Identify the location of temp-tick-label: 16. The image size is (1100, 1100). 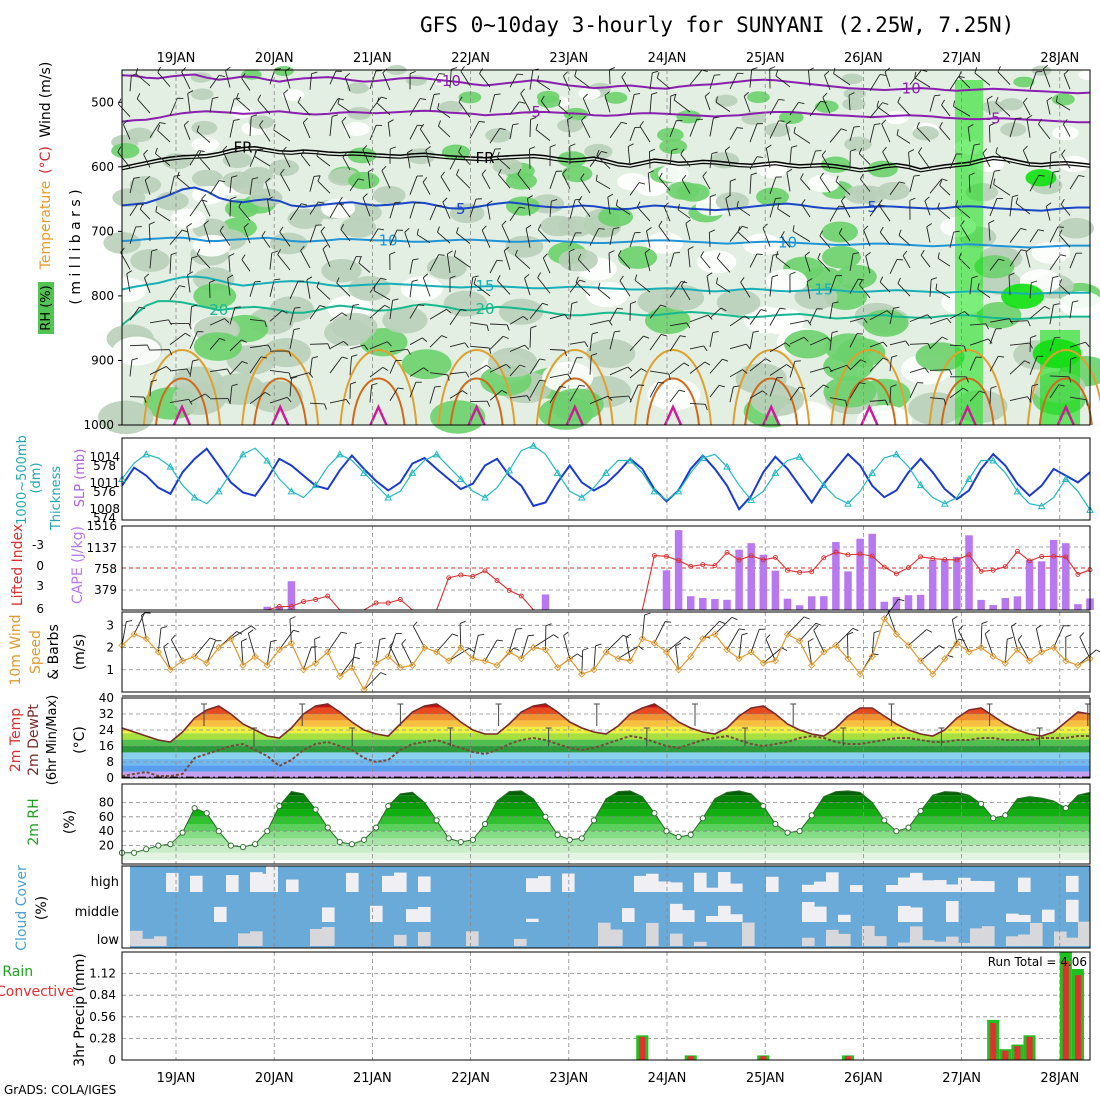
(106, 746).